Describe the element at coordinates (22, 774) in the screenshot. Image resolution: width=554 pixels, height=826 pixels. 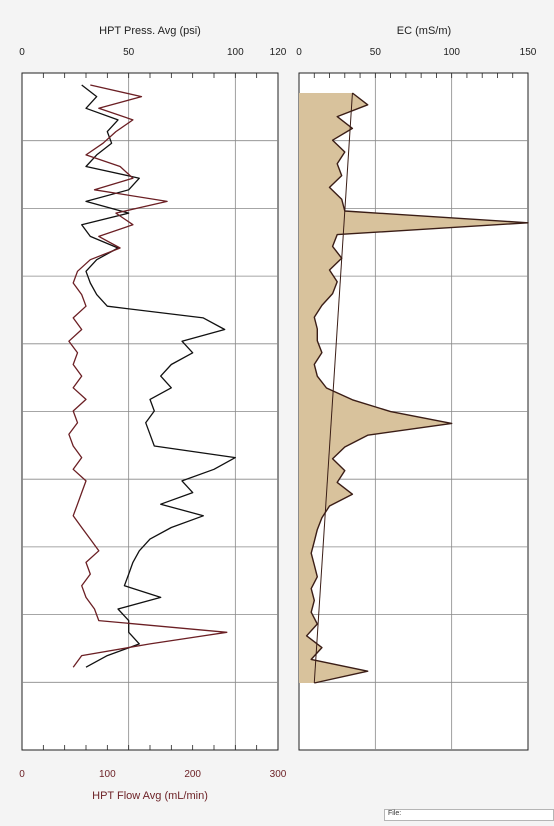
I see `hpt-flow-tick-label: 0` at that location.